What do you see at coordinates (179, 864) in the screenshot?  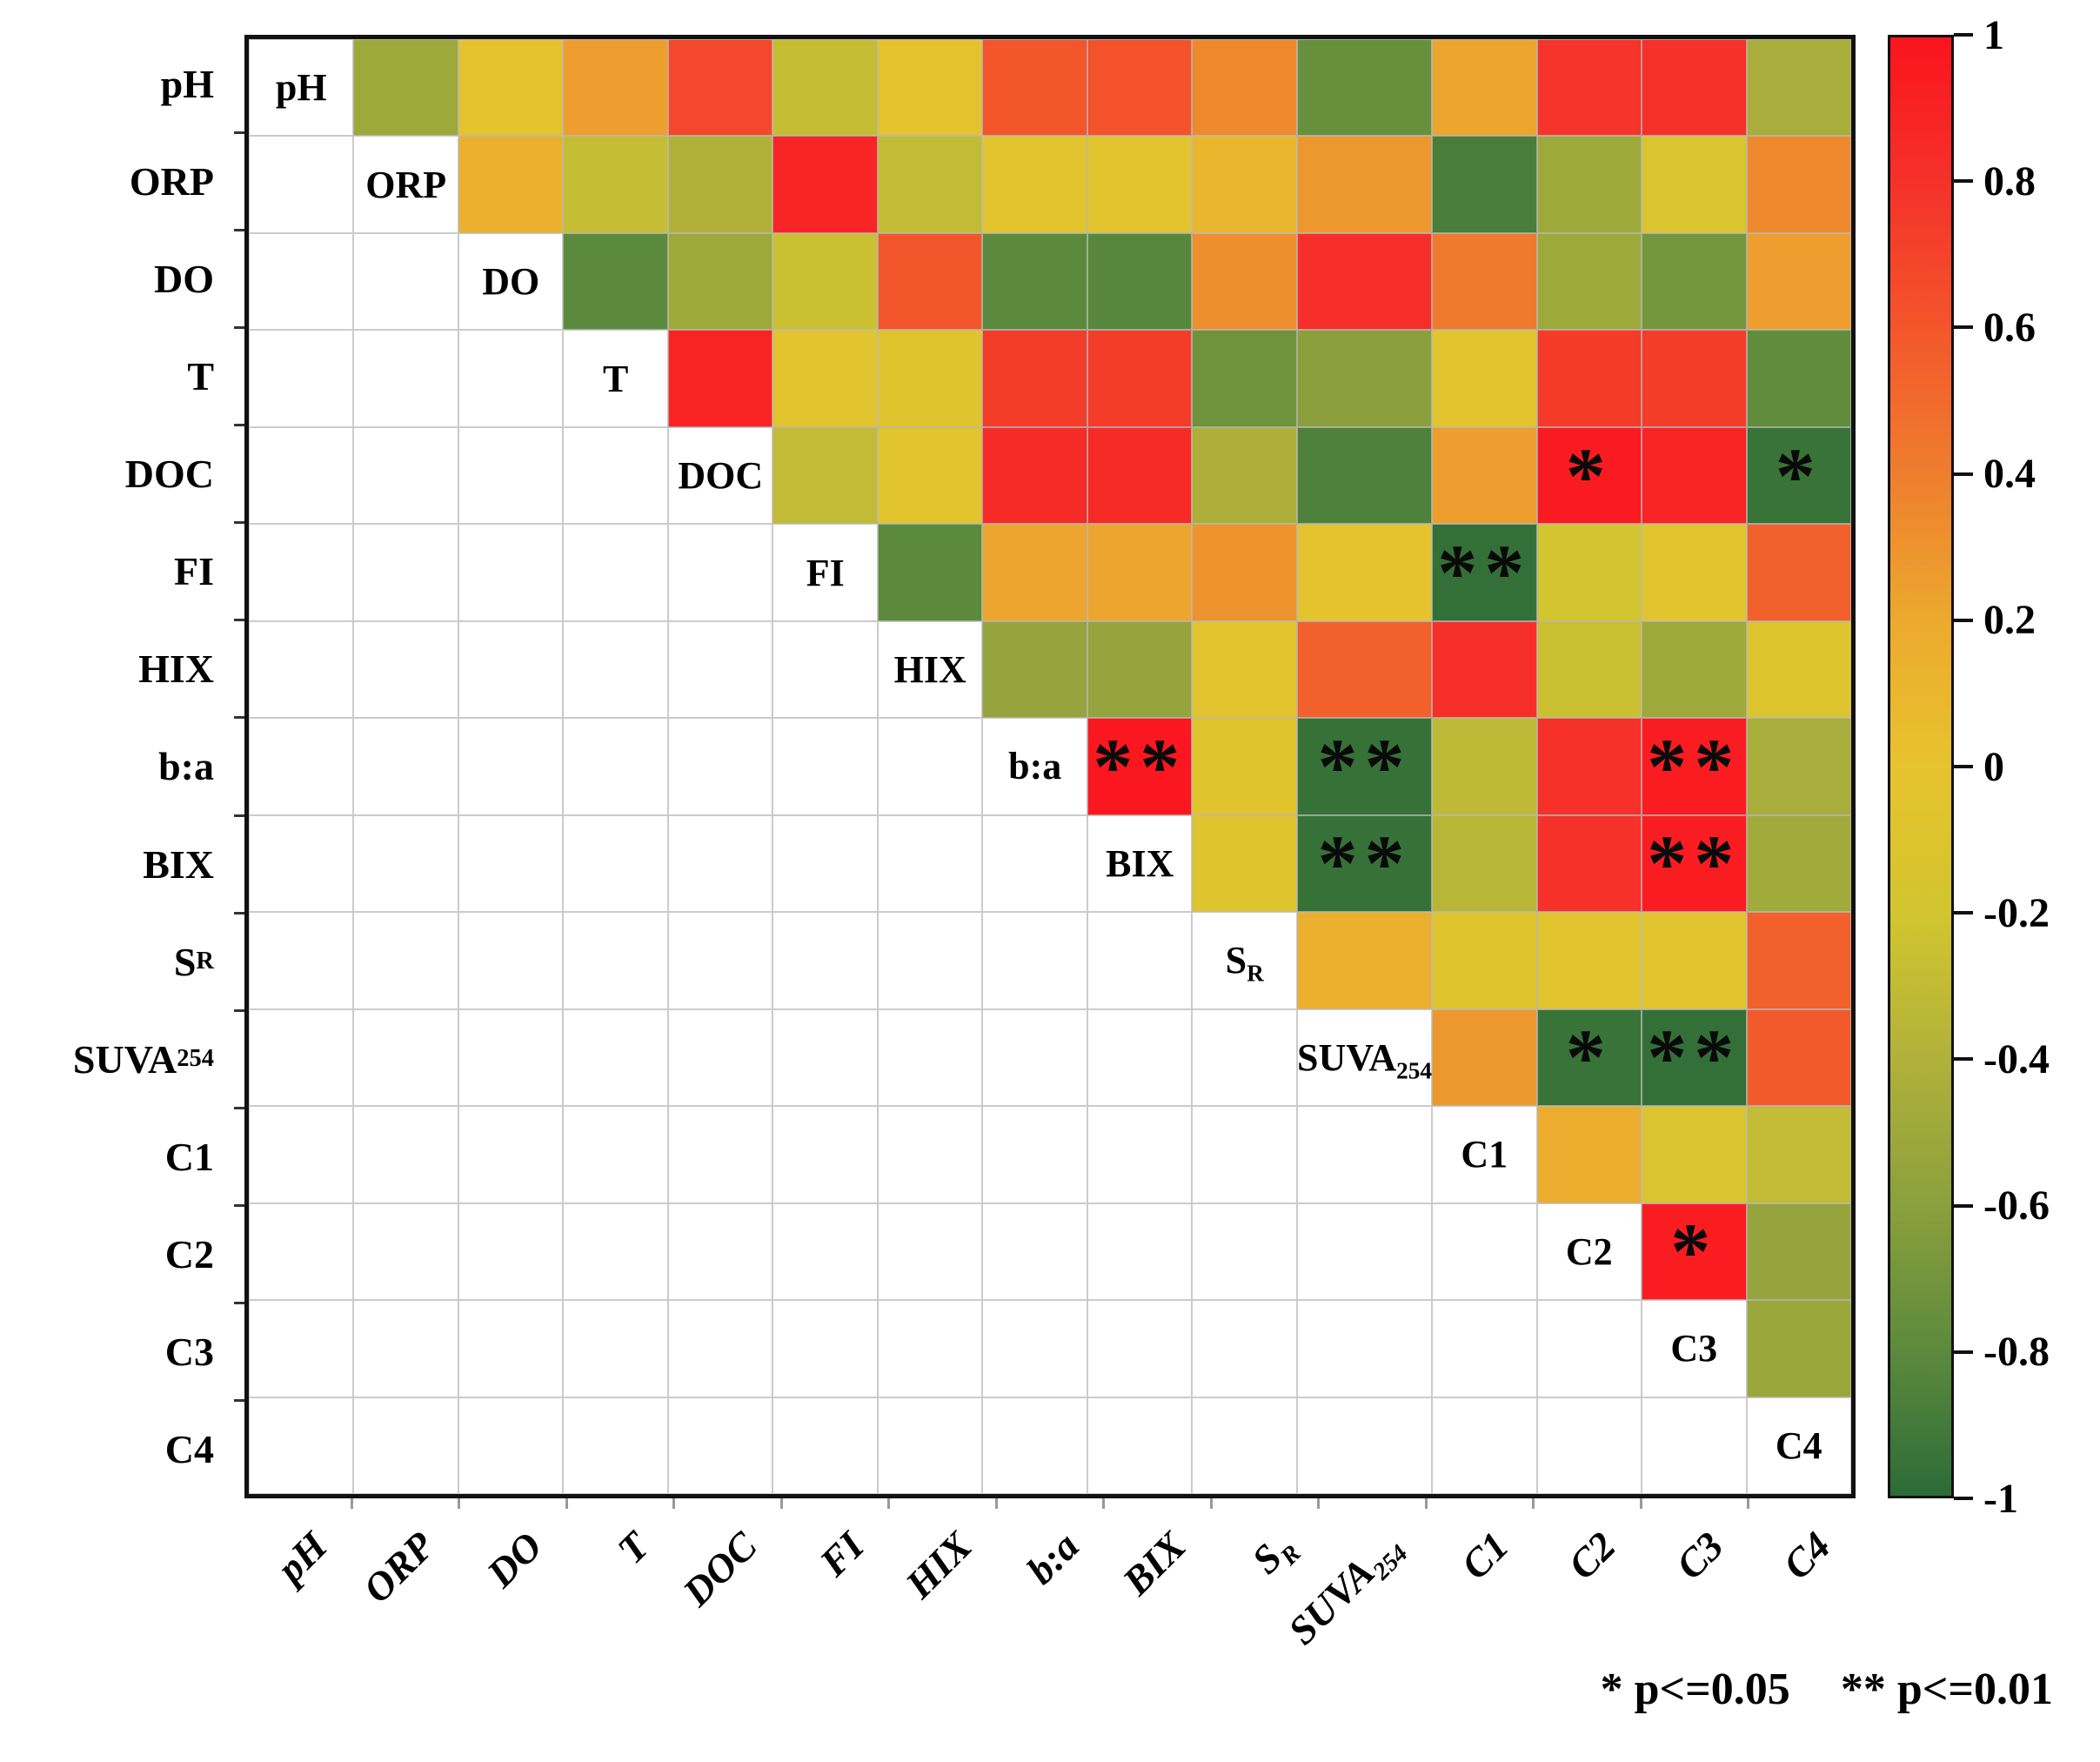 I see `y-tick-label: BIX` at bounding box center [179, 864].